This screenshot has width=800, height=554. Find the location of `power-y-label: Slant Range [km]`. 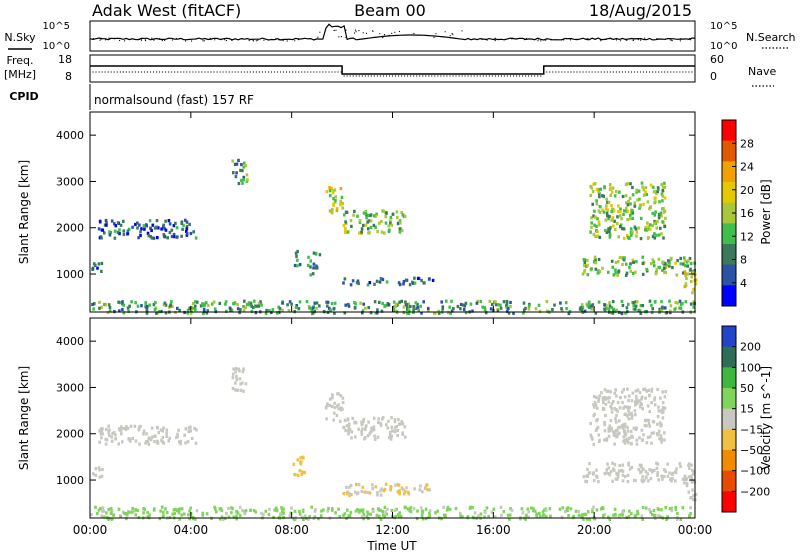

power-y-label: Slant Range [km] is located at coordinates (24, 212).